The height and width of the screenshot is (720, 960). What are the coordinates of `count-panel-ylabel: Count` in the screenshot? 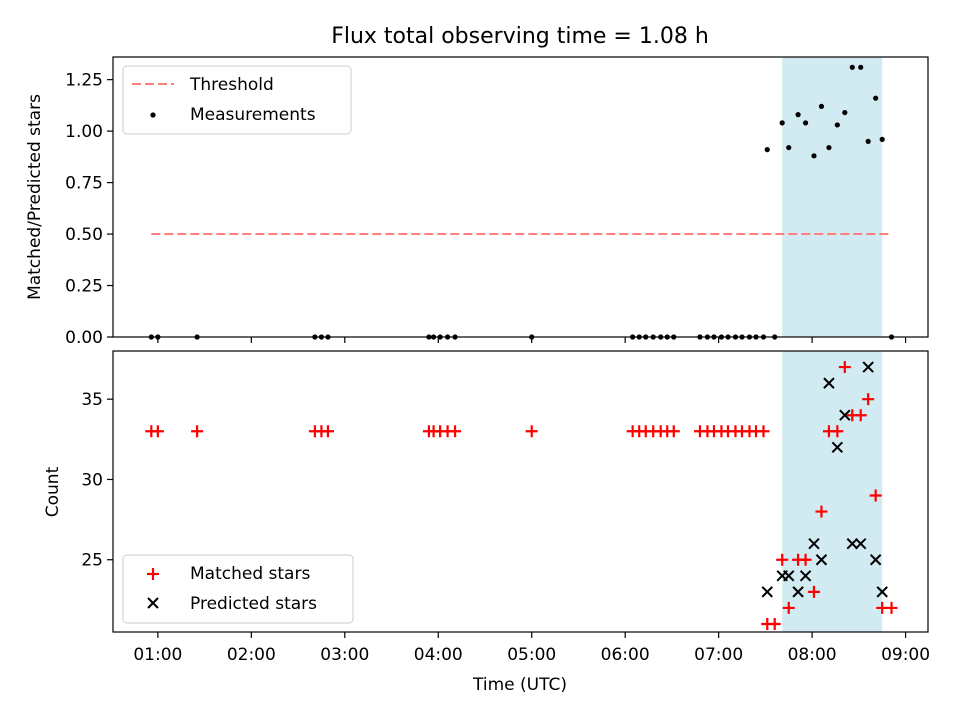 It's located at (53, 491).